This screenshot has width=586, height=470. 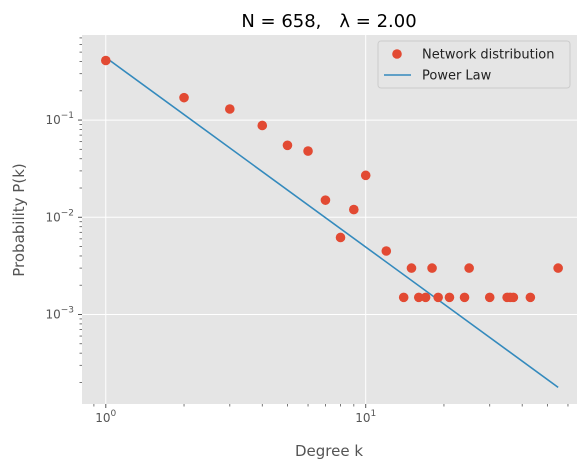 What do you see at coordinates (67, 213) in the screenshot?
I see `y-tick-exp: −2` at bounding box center [67, 213].